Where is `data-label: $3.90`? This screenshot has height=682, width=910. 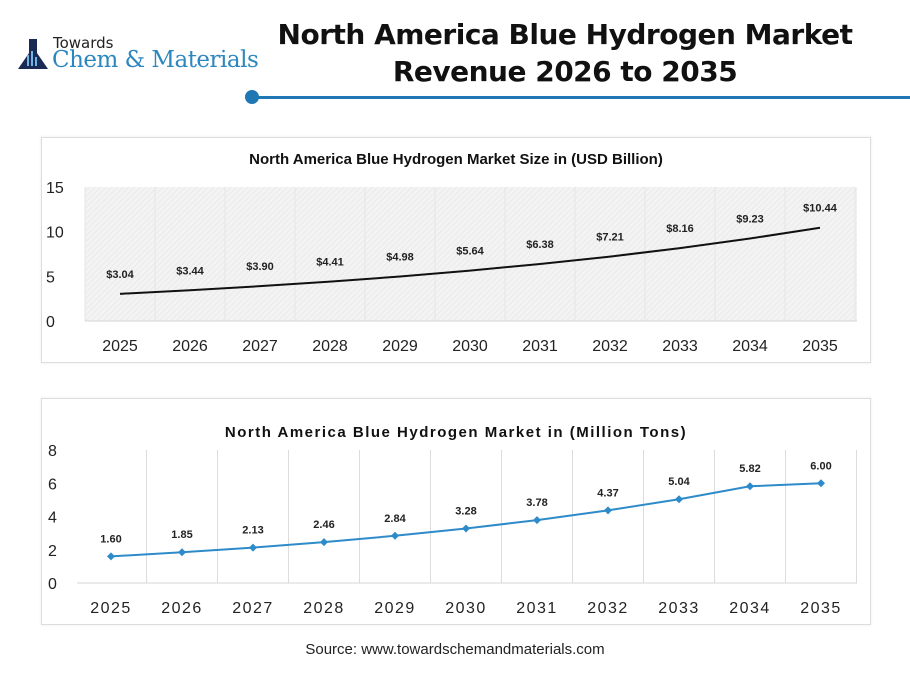
data-label: $3.90 is located at coordinates (260, 267).